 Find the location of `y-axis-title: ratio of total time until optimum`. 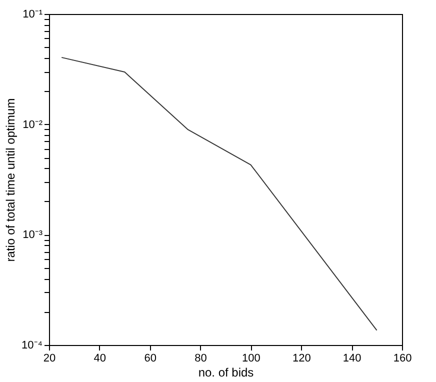

y-axis-title: ratio of total time until optimum is located at coordinates (11, 180).